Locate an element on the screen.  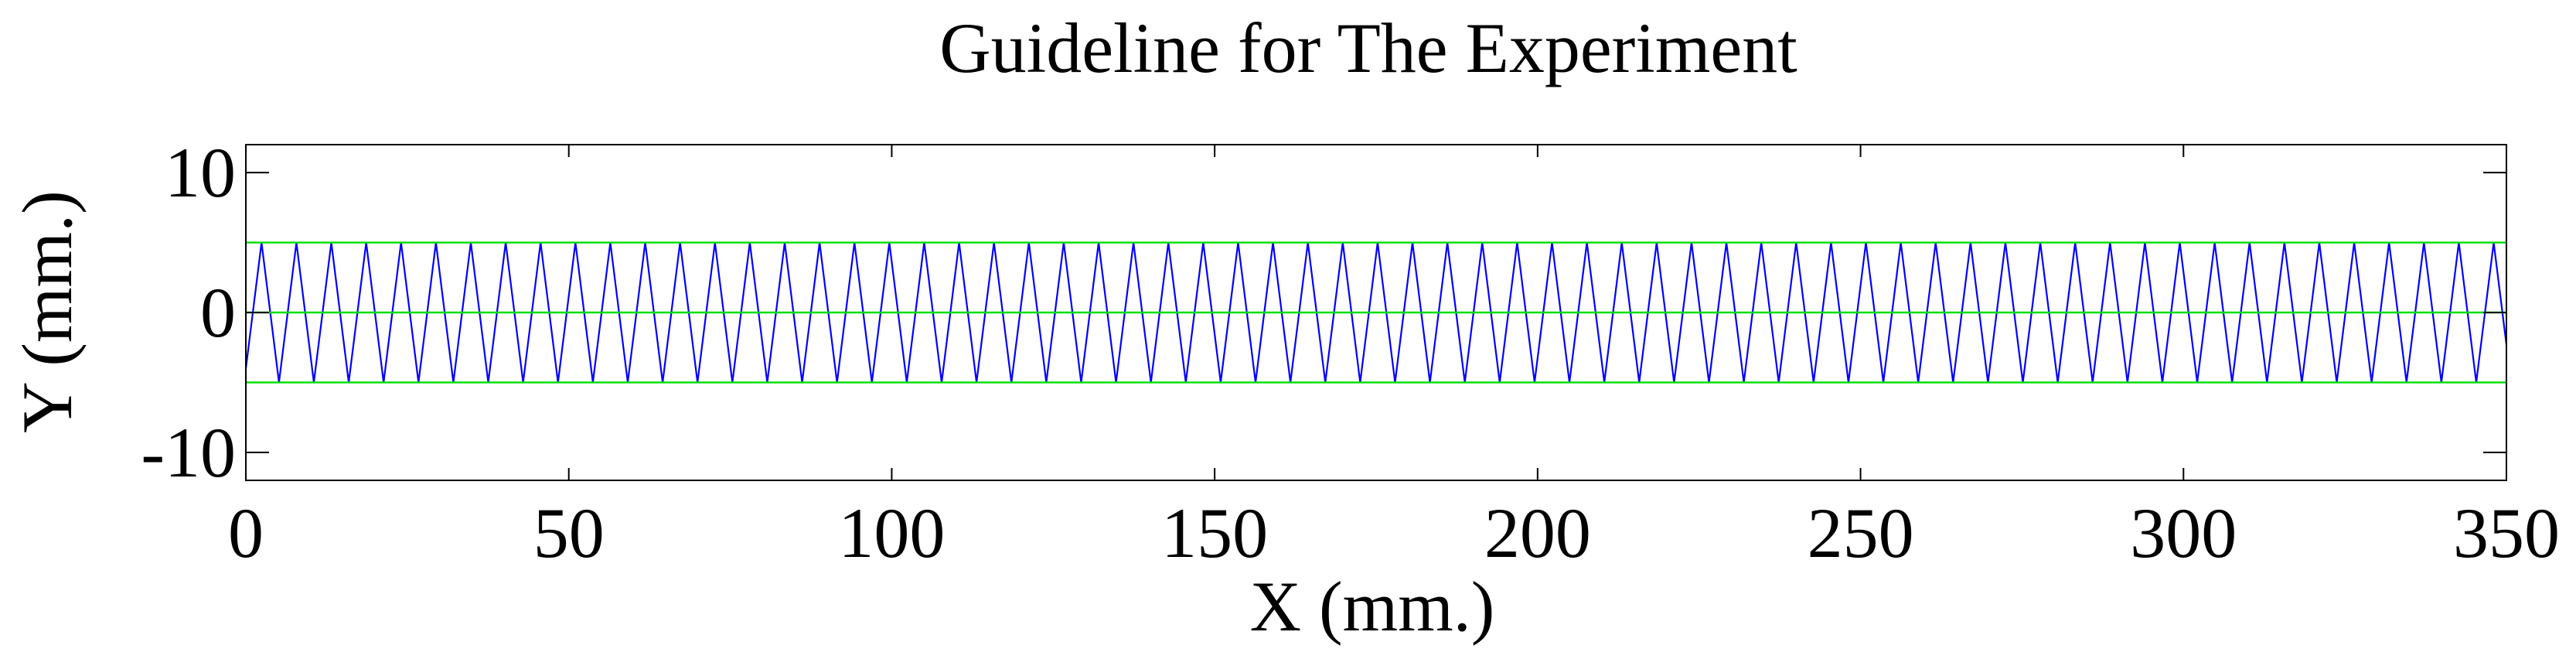
x-tick-label: 200 is located at coordinates (1537, 533).